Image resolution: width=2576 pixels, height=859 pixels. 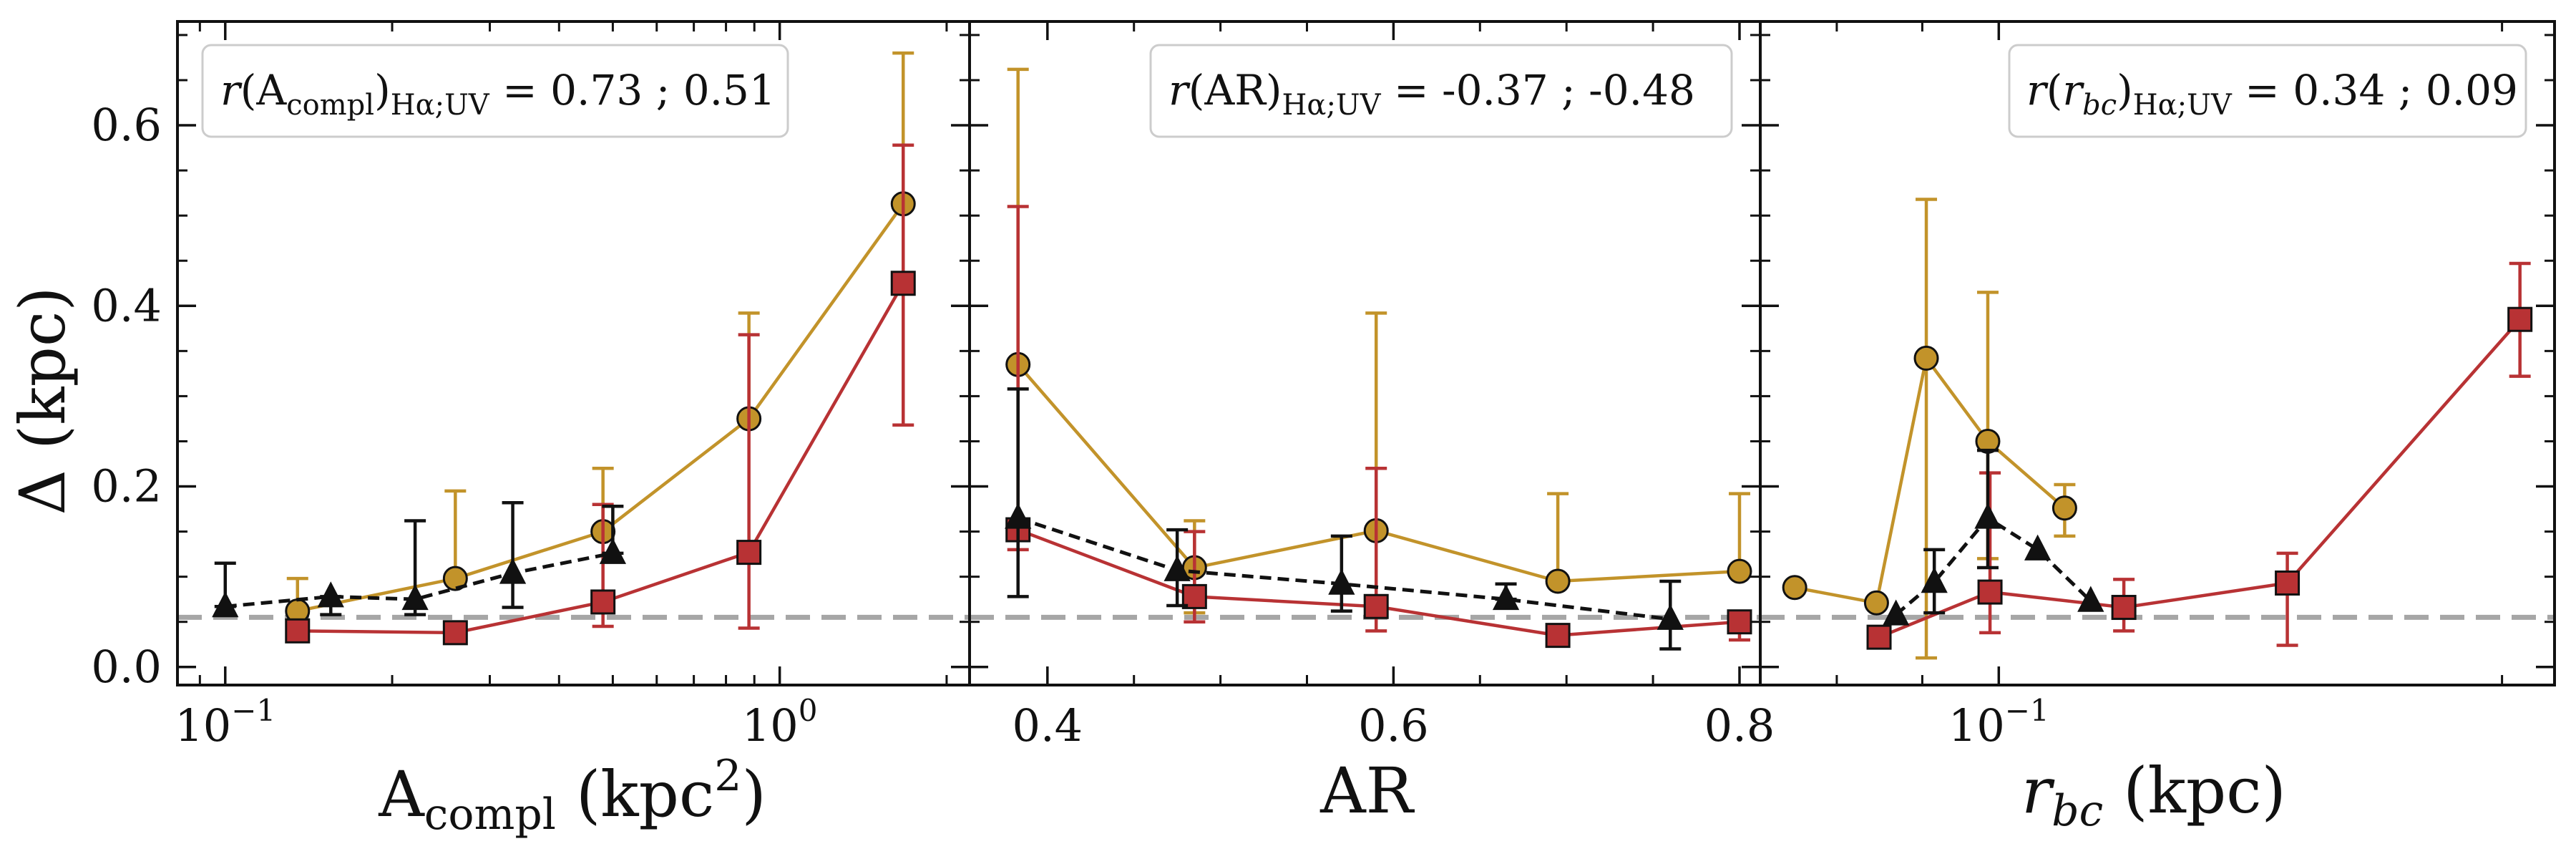 I want to click on x-tick-label: 0.8, so click(x=1739, y=725).